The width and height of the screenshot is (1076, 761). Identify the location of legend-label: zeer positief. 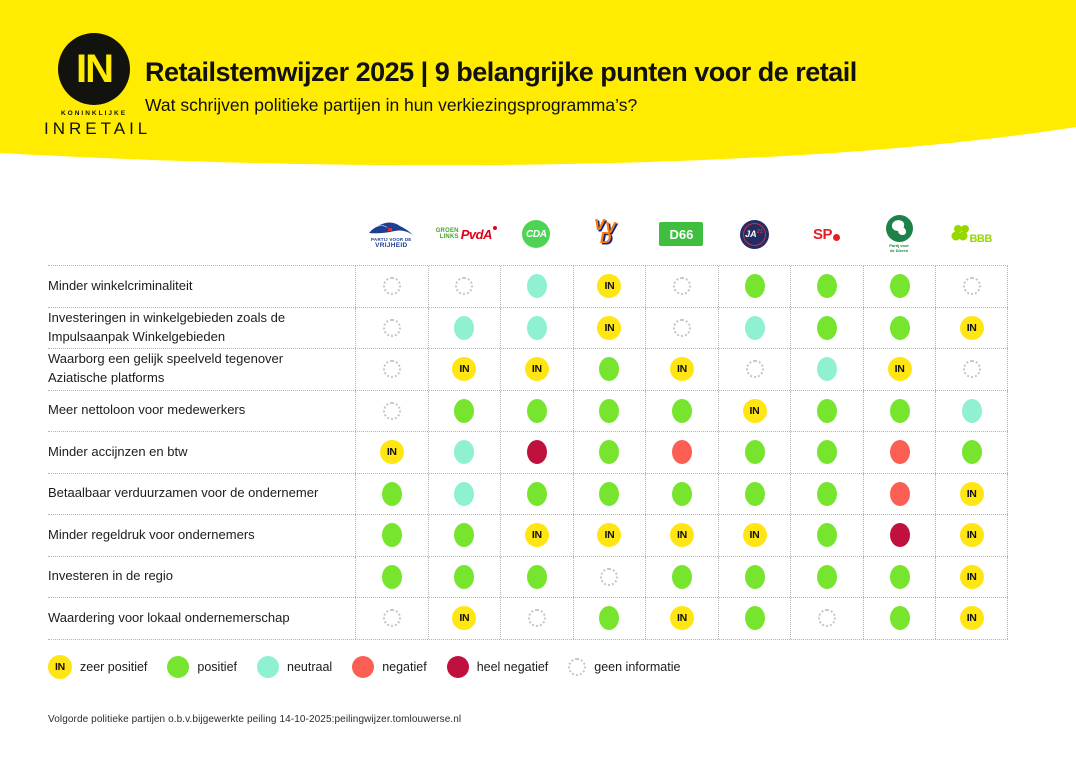
(114, 667).